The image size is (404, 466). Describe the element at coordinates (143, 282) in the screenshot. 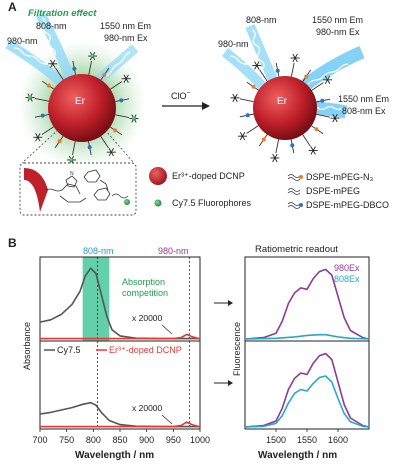

I see `absorption-competition-line1: Absorption` at that location.